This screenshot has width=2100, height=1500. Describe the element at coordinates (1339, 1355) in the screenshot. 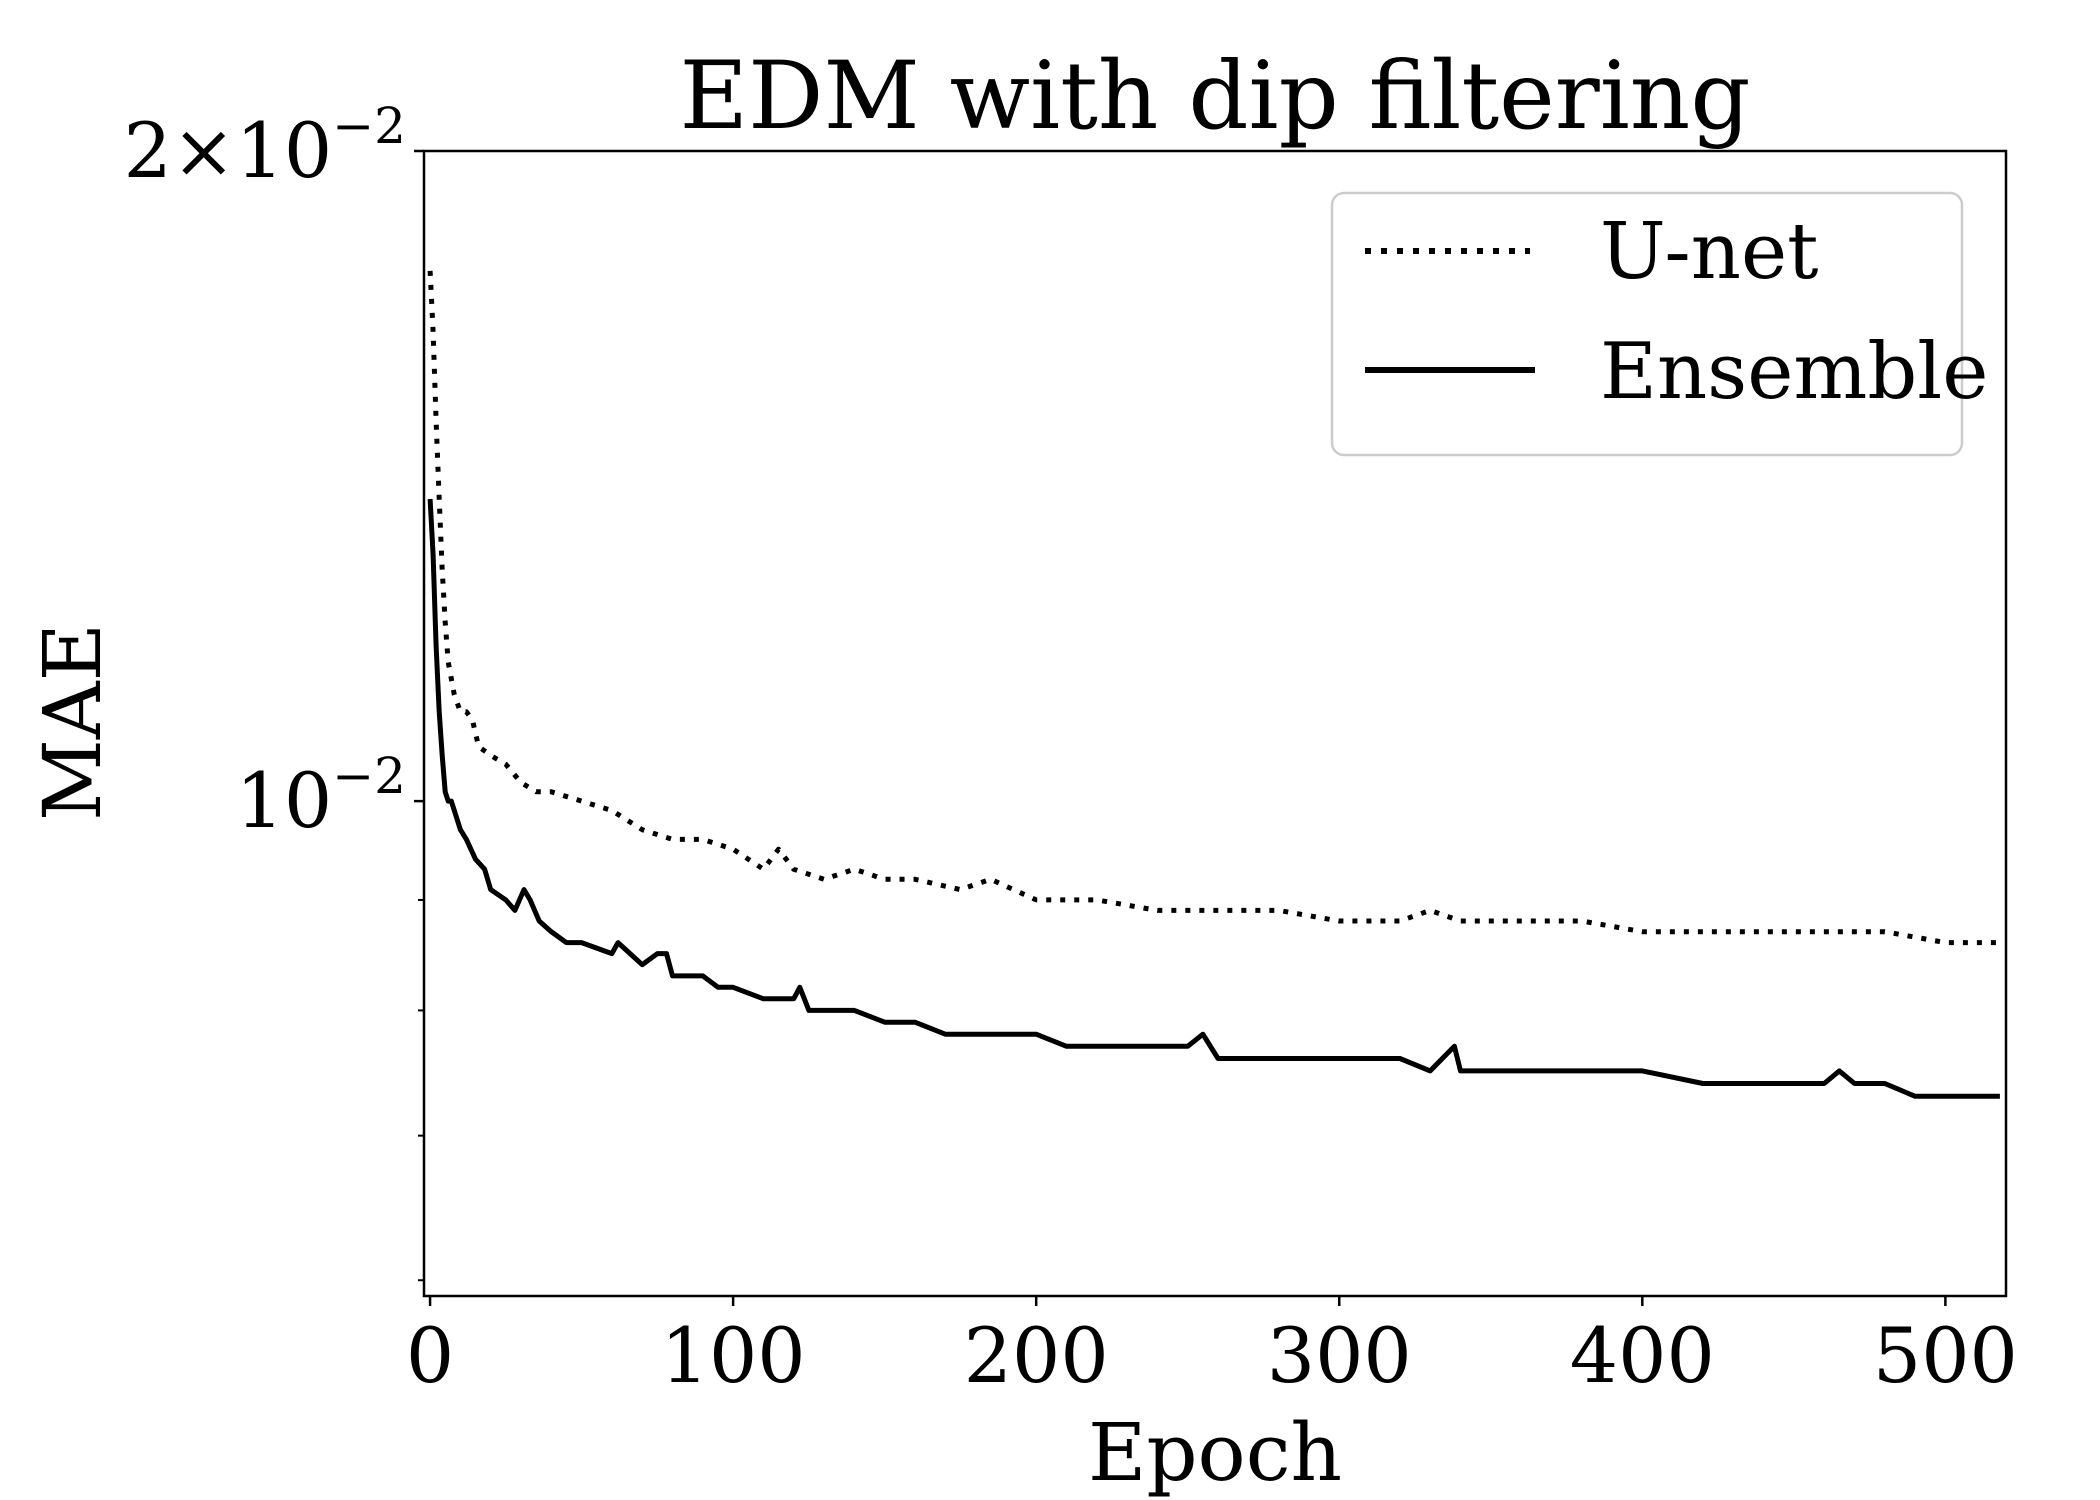

I see `x-tick-label: 300` at that location.